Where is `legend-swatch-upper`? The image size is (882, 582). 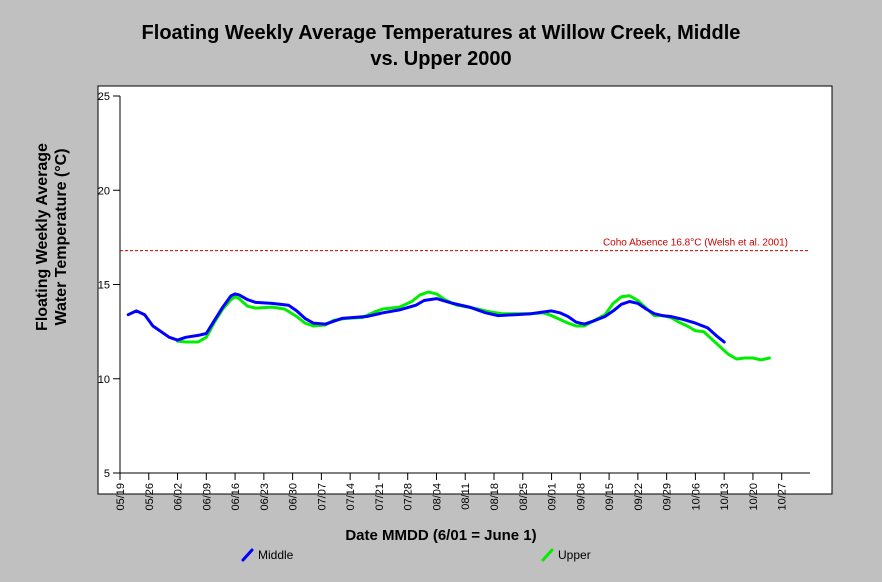 legend-swatch-upper is located at coordinates (547, 555).